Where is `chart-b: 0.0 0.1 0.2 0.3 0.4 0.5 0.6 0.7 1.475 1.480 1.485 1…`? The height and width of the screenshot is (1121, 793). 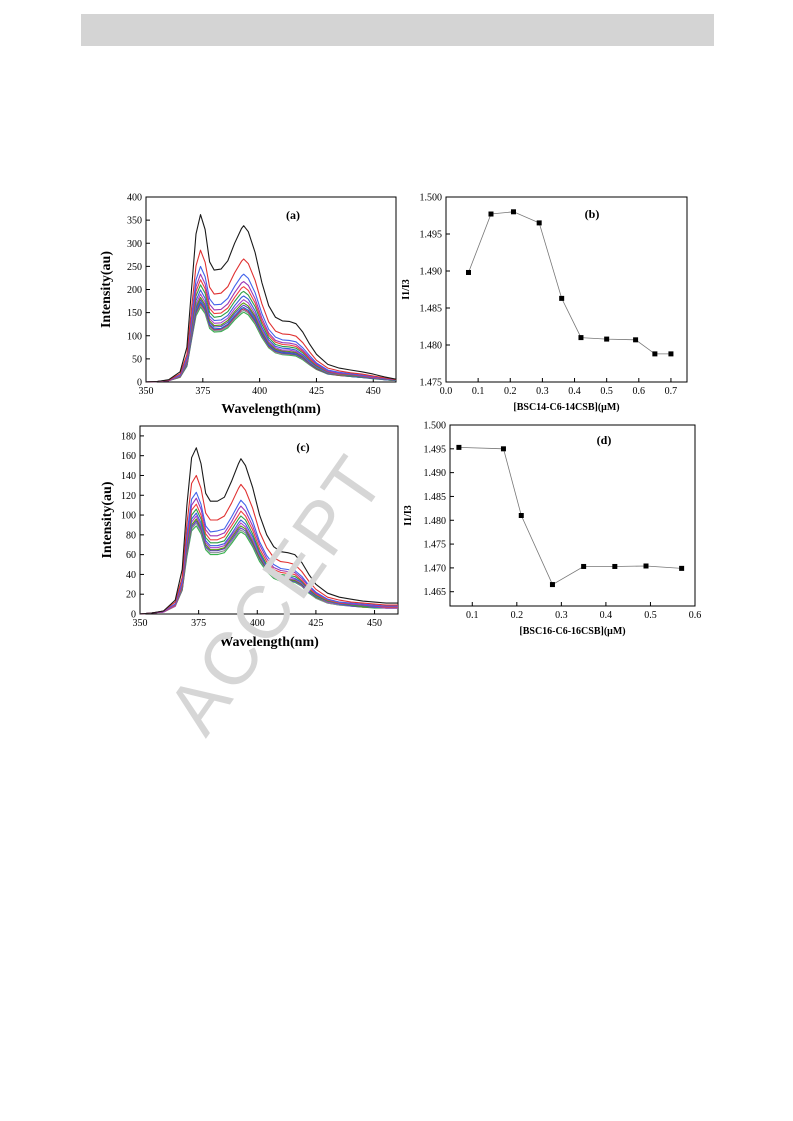
chart-b: 0.0 0.1 0.2 0.3 0.4 0.5 0.6 0.7 1.475 1.480 1.485 1… is located at coordinates (544, 303).